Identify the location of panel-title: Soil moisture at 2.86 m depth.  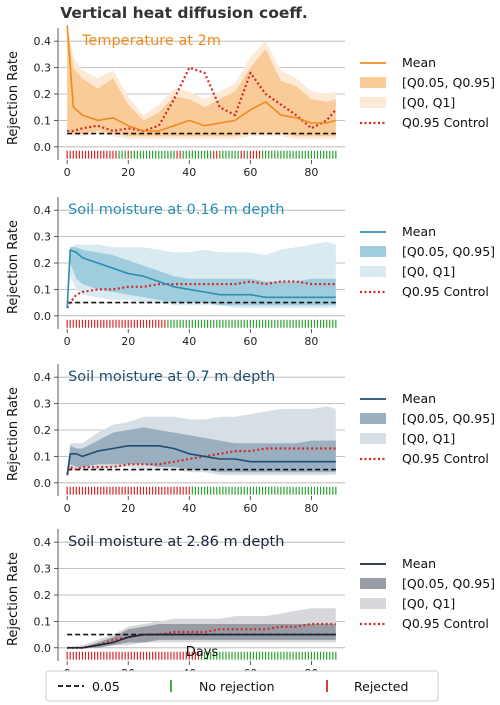
(176, 542).